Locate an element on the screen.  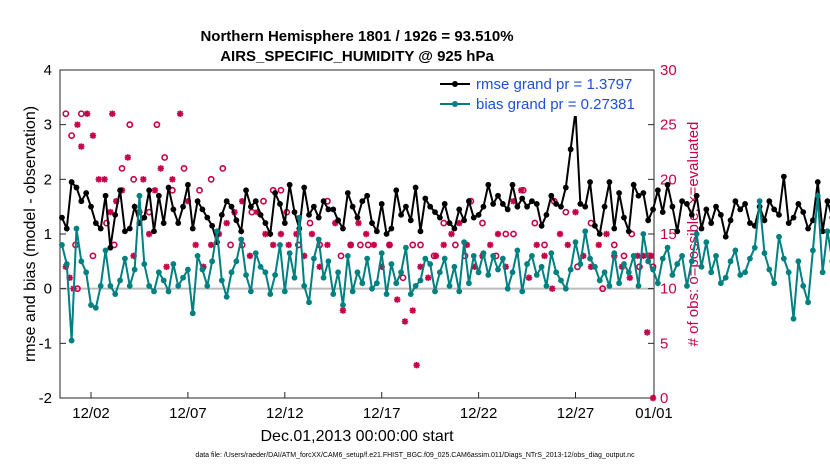
y-tick-label: 4 is located at coordinates (48, 70).